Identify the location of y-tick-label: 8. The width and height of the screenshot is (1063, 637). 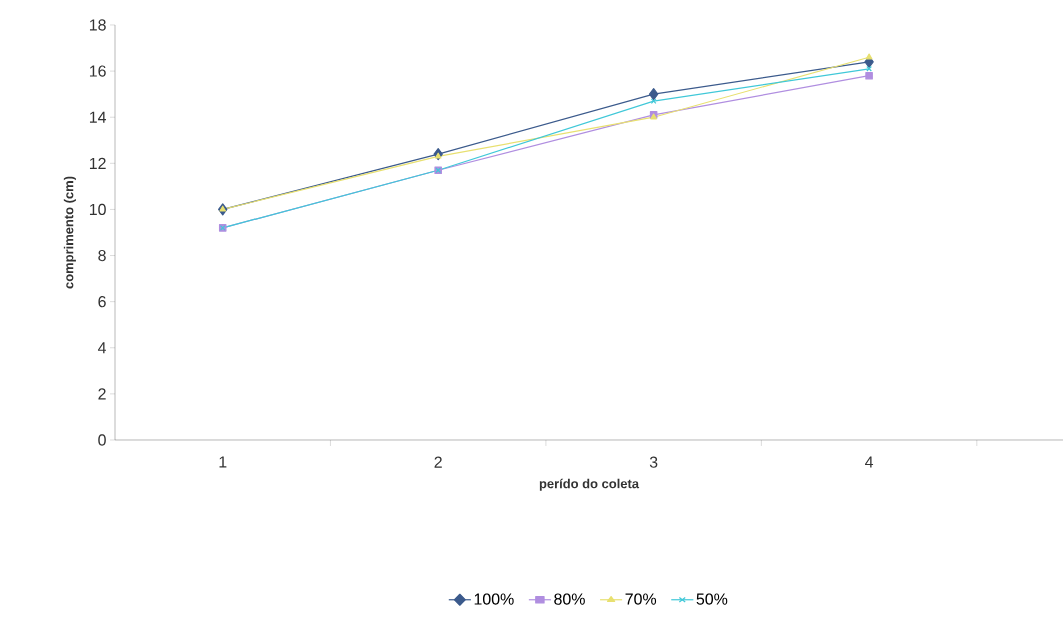
(102, 255).